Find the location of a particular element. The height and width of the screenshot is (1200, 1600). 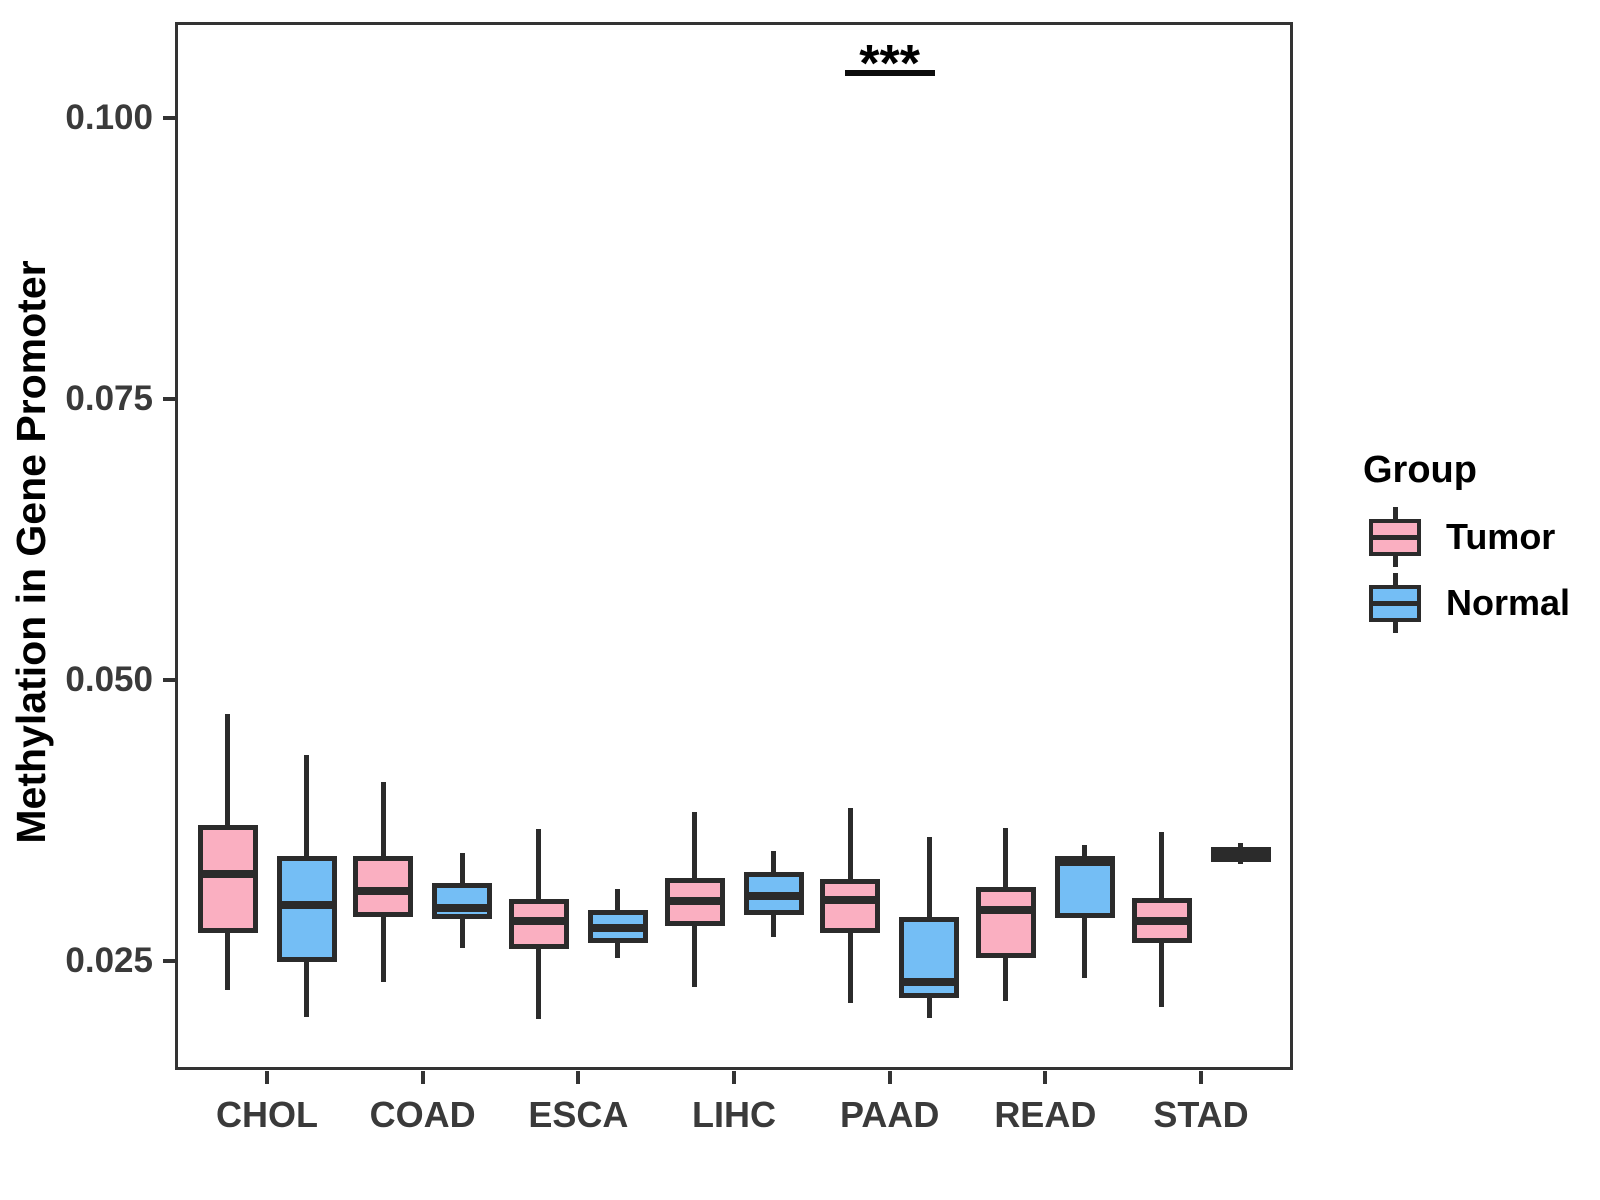

box-CHOL-Tumor is located at coordinates (227, 878).